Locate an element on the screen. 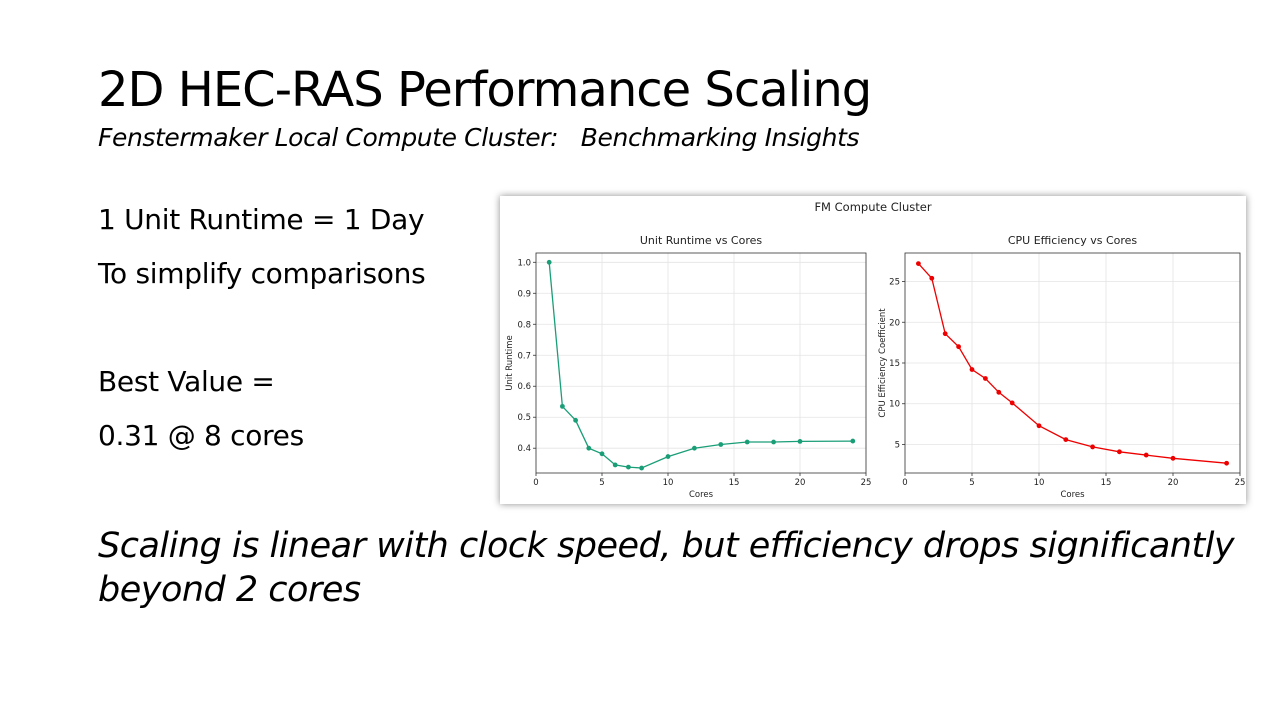  chart-title: CPU Efficiency vs Cores is located at coordinates (1073, 240).